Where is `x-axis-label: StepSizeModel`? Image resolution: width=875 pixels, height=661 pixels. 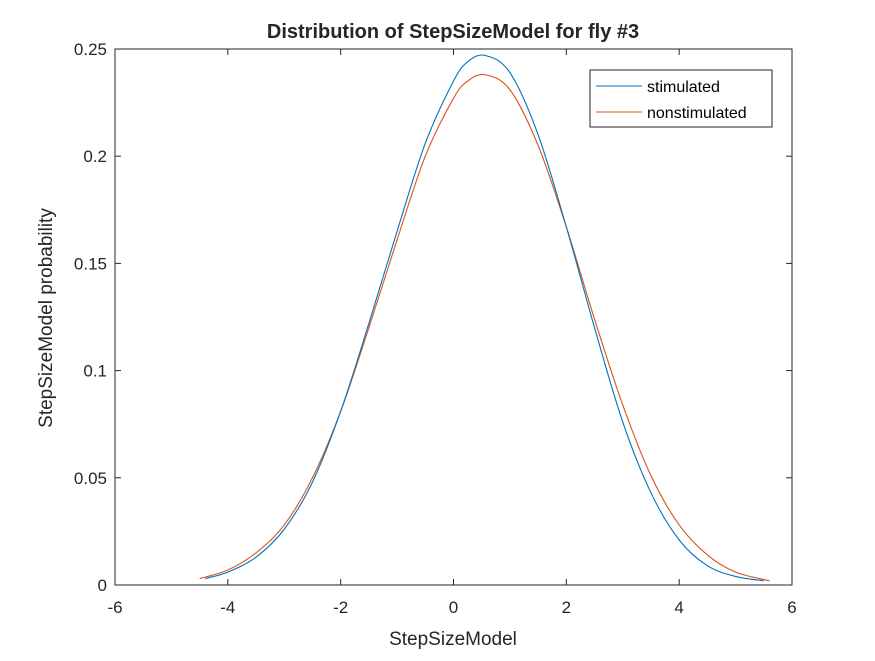 x-axis-label: StepSizeModel is located at coordinates (453, 639).